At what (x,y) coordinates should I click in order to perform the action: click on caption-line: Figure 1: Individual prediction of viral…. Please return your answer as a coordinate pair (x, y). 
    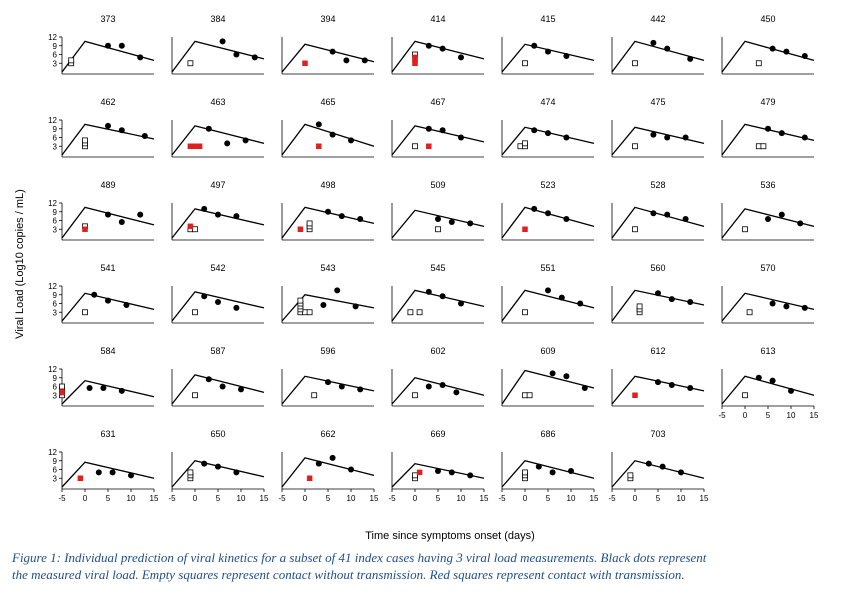
    Looking at the image, I should click on (359, 557).